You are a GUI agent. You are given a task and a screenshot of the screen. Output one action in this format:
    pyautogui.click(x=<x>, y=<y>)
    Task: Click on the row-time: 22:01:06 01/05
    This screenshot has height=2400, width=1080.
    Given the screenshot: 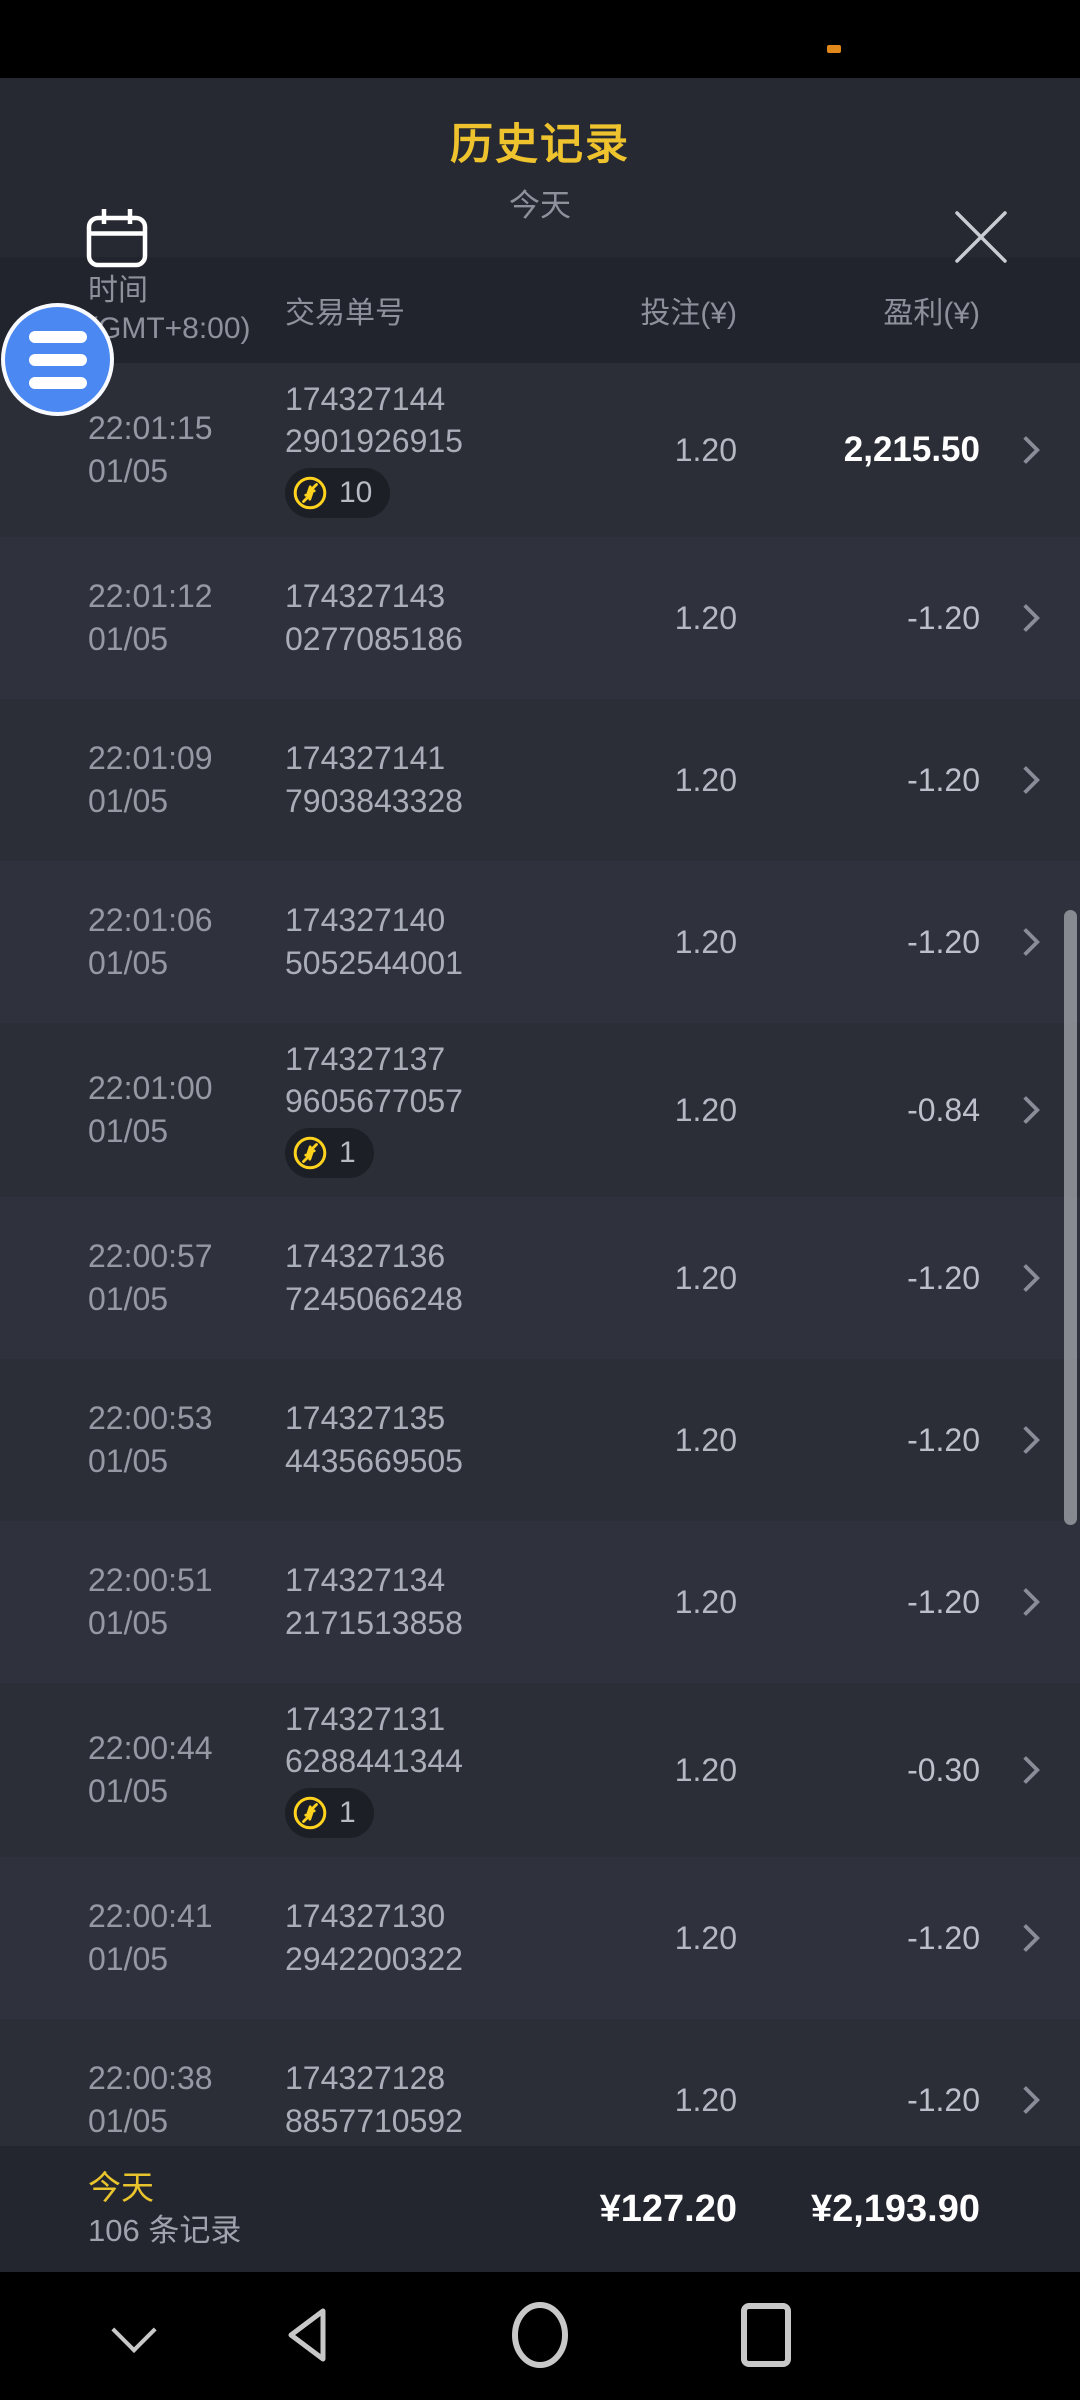 What is the action you would take?
    pyautogui.click(x=150, y=941)
    